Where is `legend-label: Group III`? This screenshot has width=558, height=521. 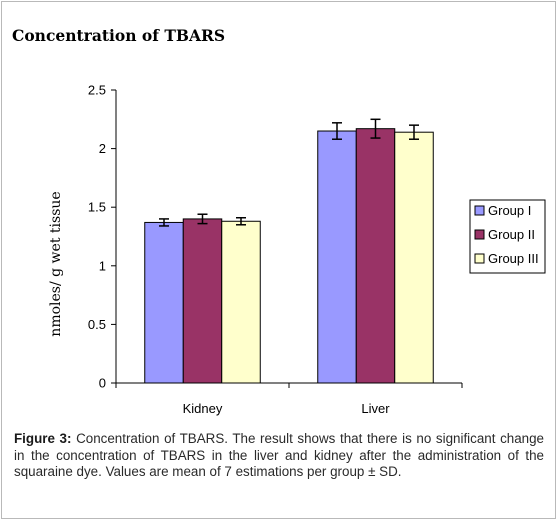
legend-label: Group III is located at coordinates (513, 258).